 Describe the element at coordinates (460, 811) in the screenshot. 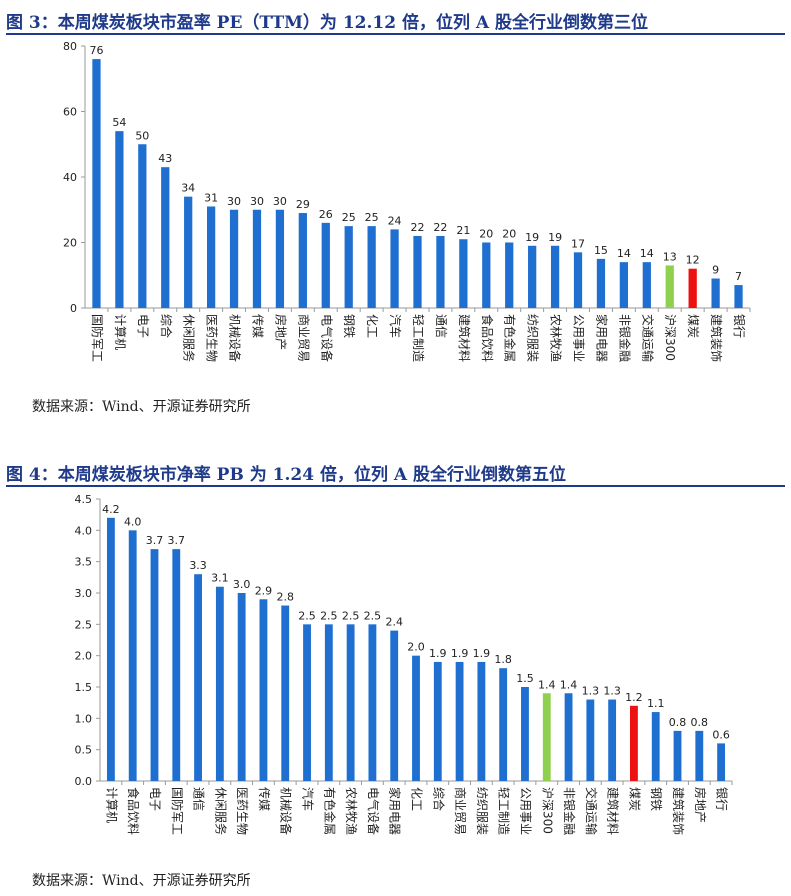

I see `pb-category-label-cat16: 商业贸易` at that location.